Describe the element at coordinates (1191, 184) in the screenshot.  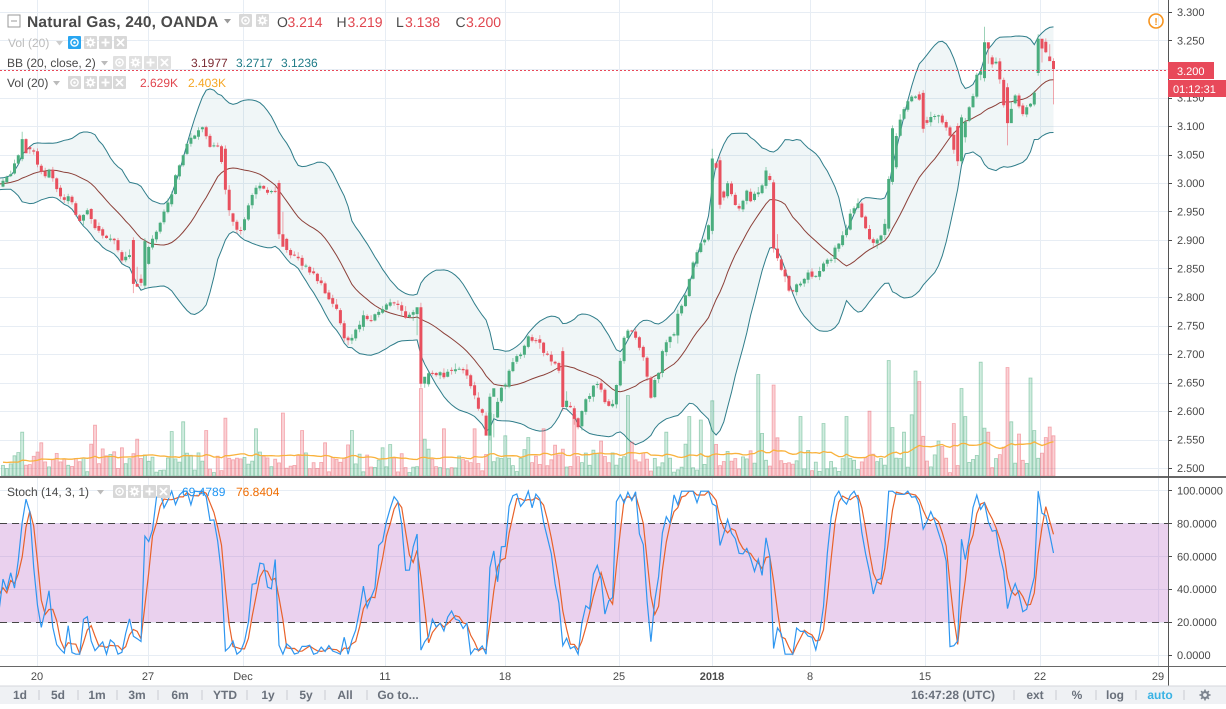
I see `svg-text: 3.000` at that location.